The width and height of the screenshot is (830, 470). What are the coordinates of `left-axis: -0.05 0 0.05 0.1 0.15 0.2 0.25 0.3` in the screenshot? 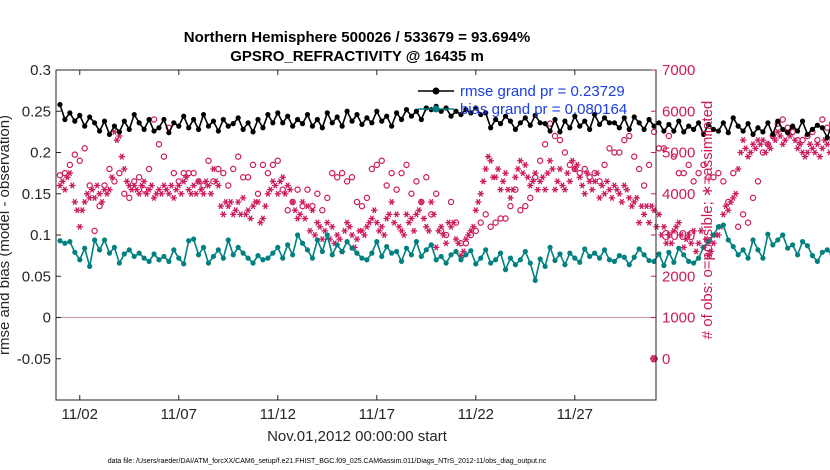 It's located at (39, 215).